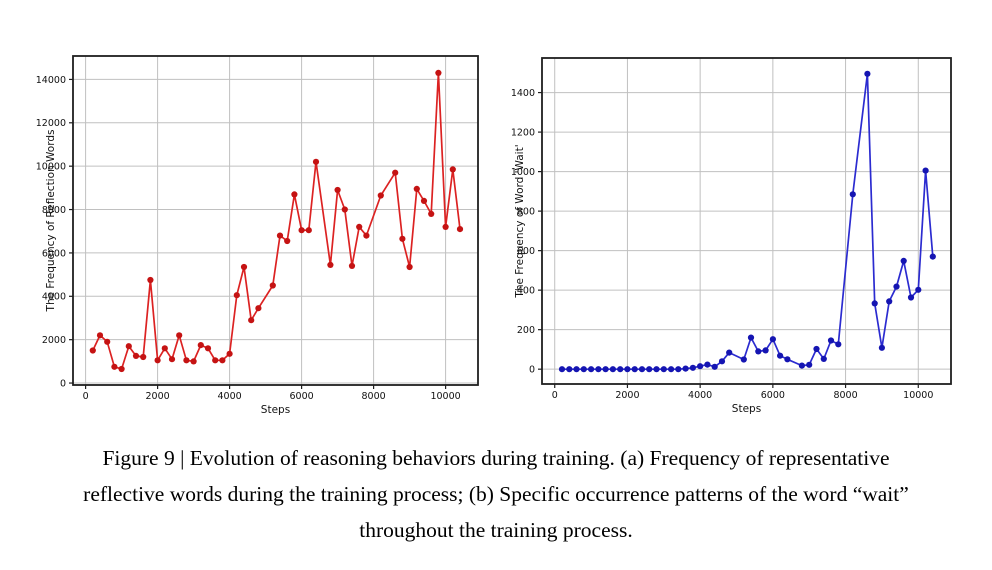 The height and width of the screenshot is (570, 992). What do you see at coordinates (51, 80) in the screenshot?
I see `y-tick-label: 14000` at bounding box center [51, 80].